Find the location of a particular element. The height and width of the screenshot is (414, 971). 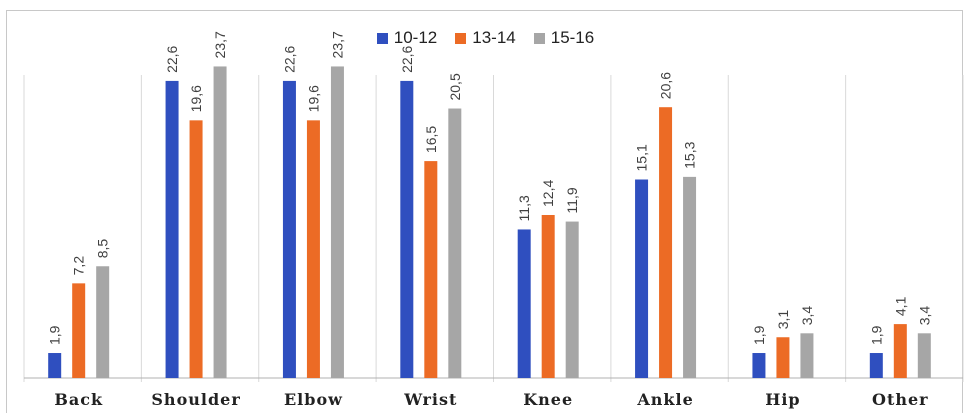

legend-item-10-12: 10-12 is located at coordinates (407, 38).